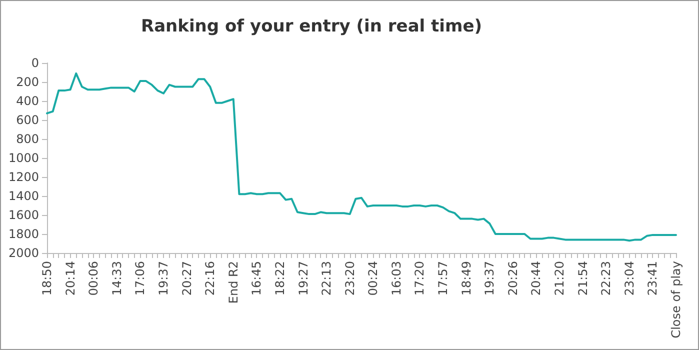 The image size is (699, 350). What do you see at coordinates (419, 278) in the screenshot?
I see `x-tick-label: 17:20` at bounding box center [419, 278].